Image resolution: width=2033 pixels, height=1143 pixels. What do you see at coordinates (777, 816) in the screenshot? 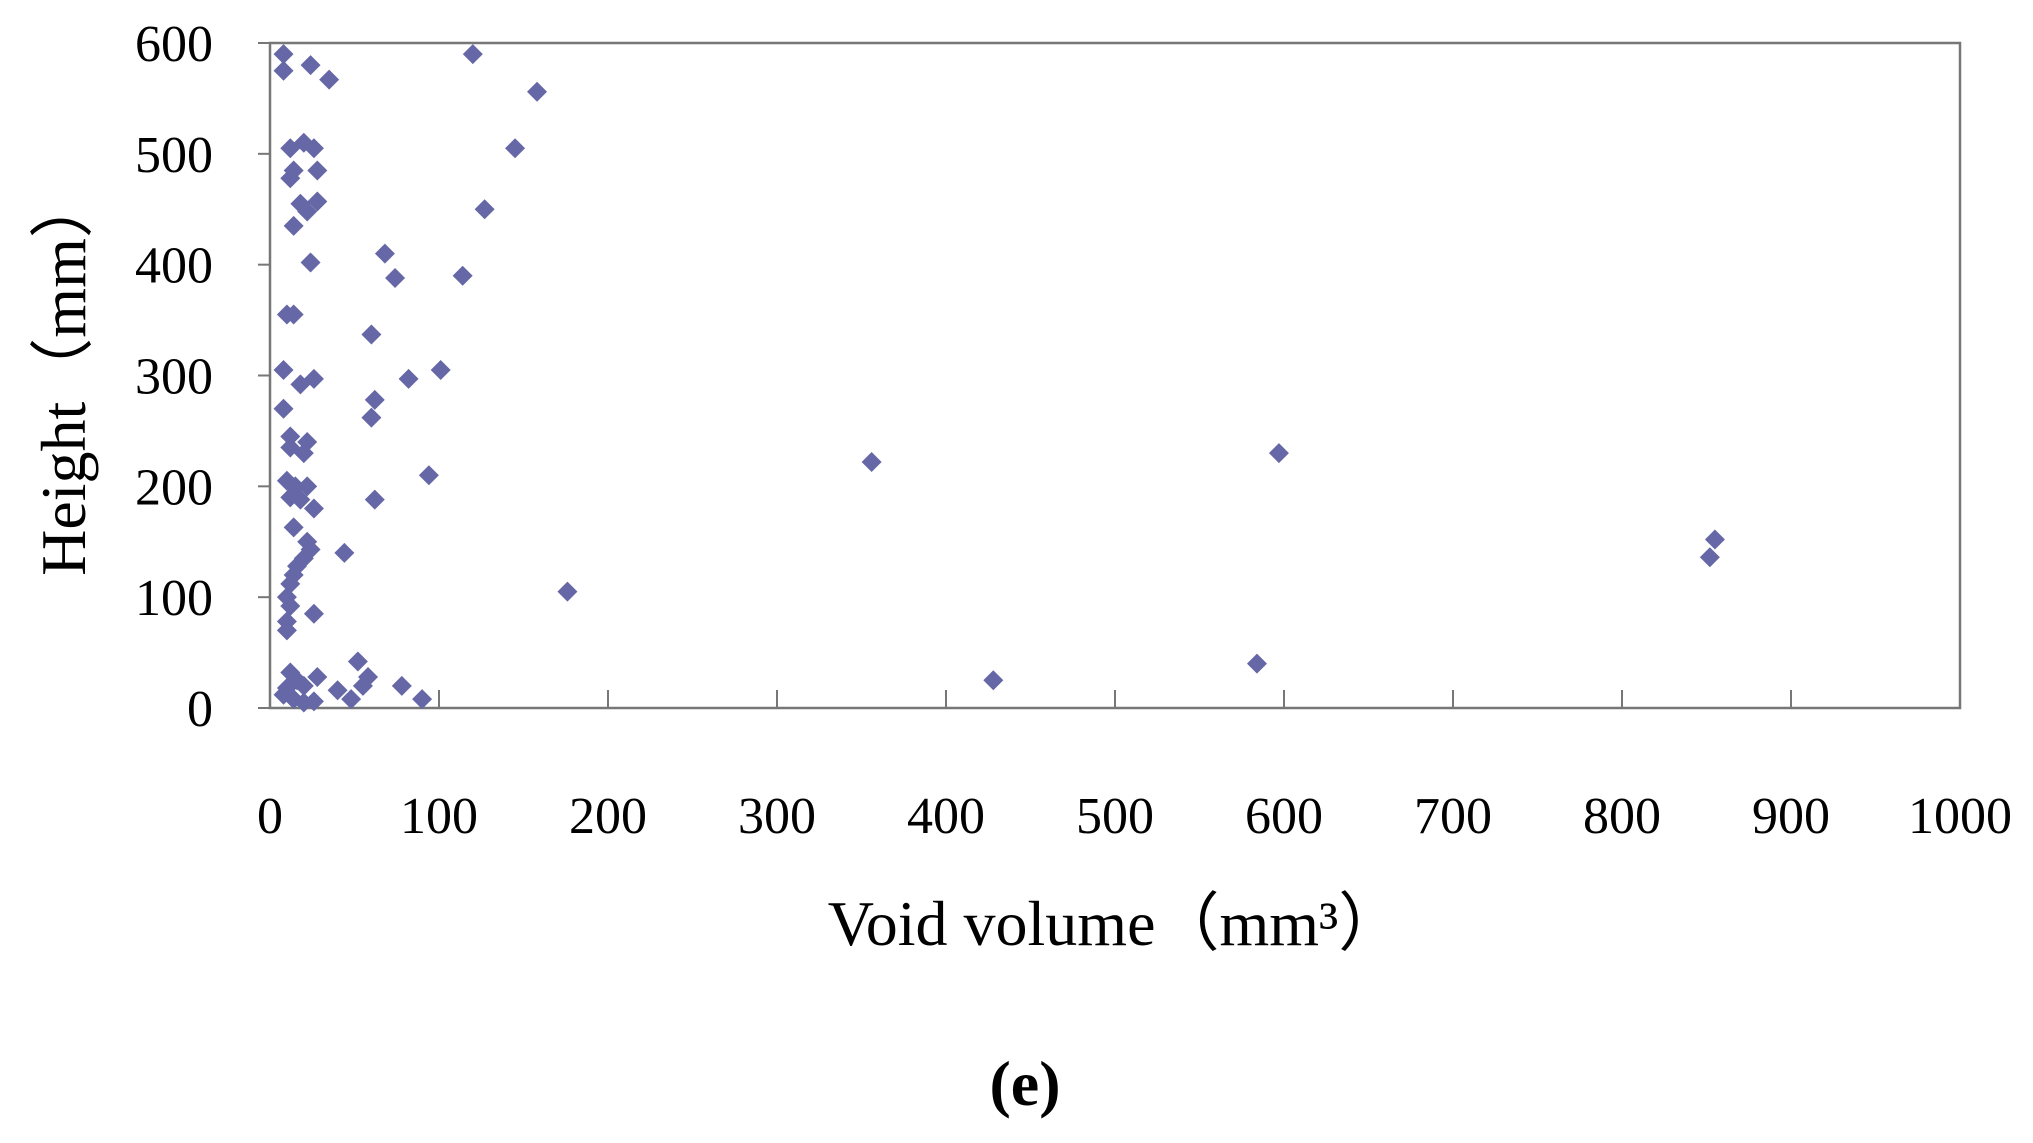
I see `x-tick-label: 300` at bounding box center [777, 816].